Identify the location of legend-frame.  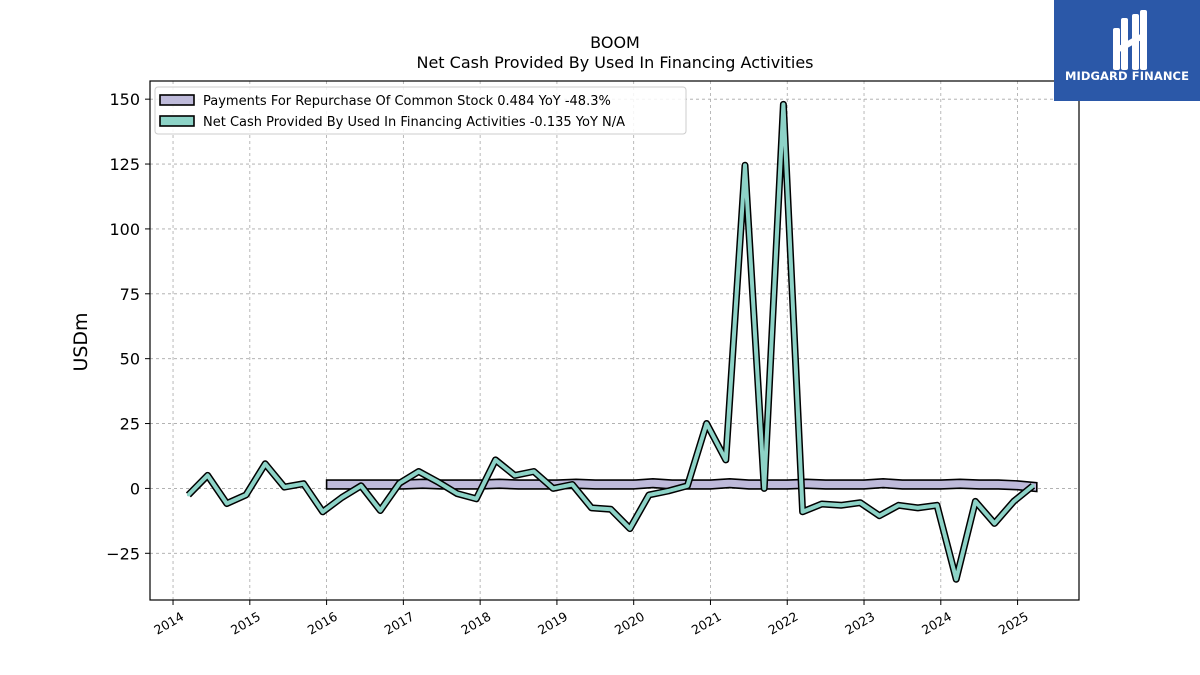
(420, 110).